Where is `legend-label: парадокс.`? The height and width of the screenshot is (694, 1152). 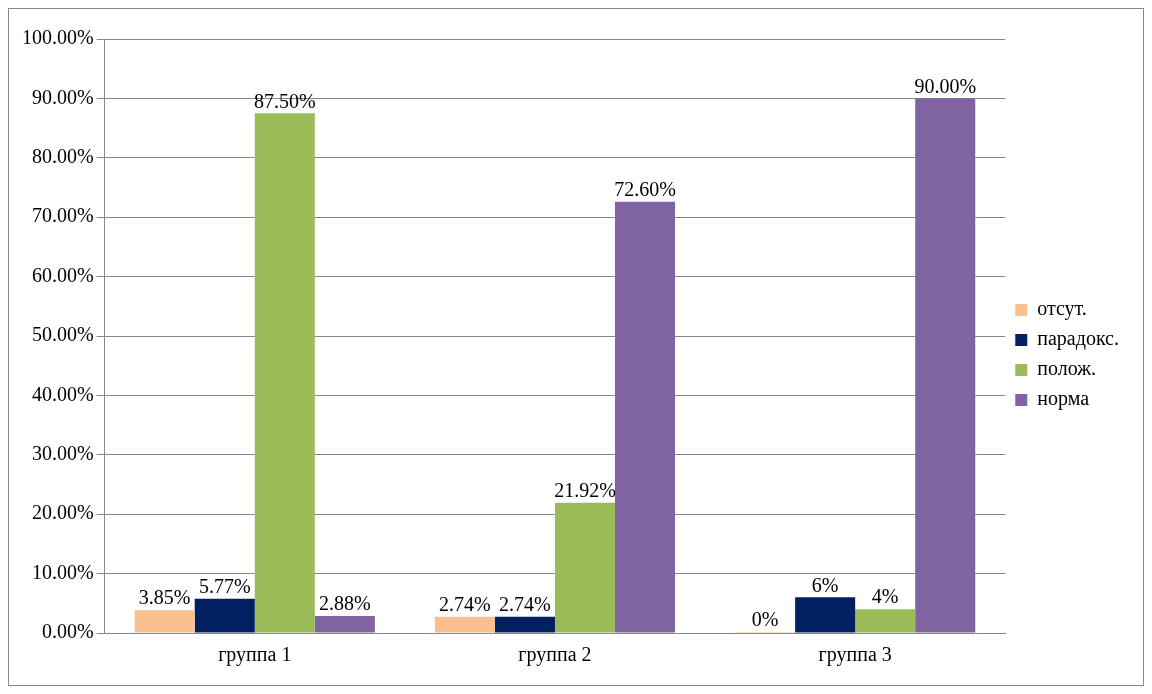 legend-label: парадокс. is located at coordinates (1078, 339).